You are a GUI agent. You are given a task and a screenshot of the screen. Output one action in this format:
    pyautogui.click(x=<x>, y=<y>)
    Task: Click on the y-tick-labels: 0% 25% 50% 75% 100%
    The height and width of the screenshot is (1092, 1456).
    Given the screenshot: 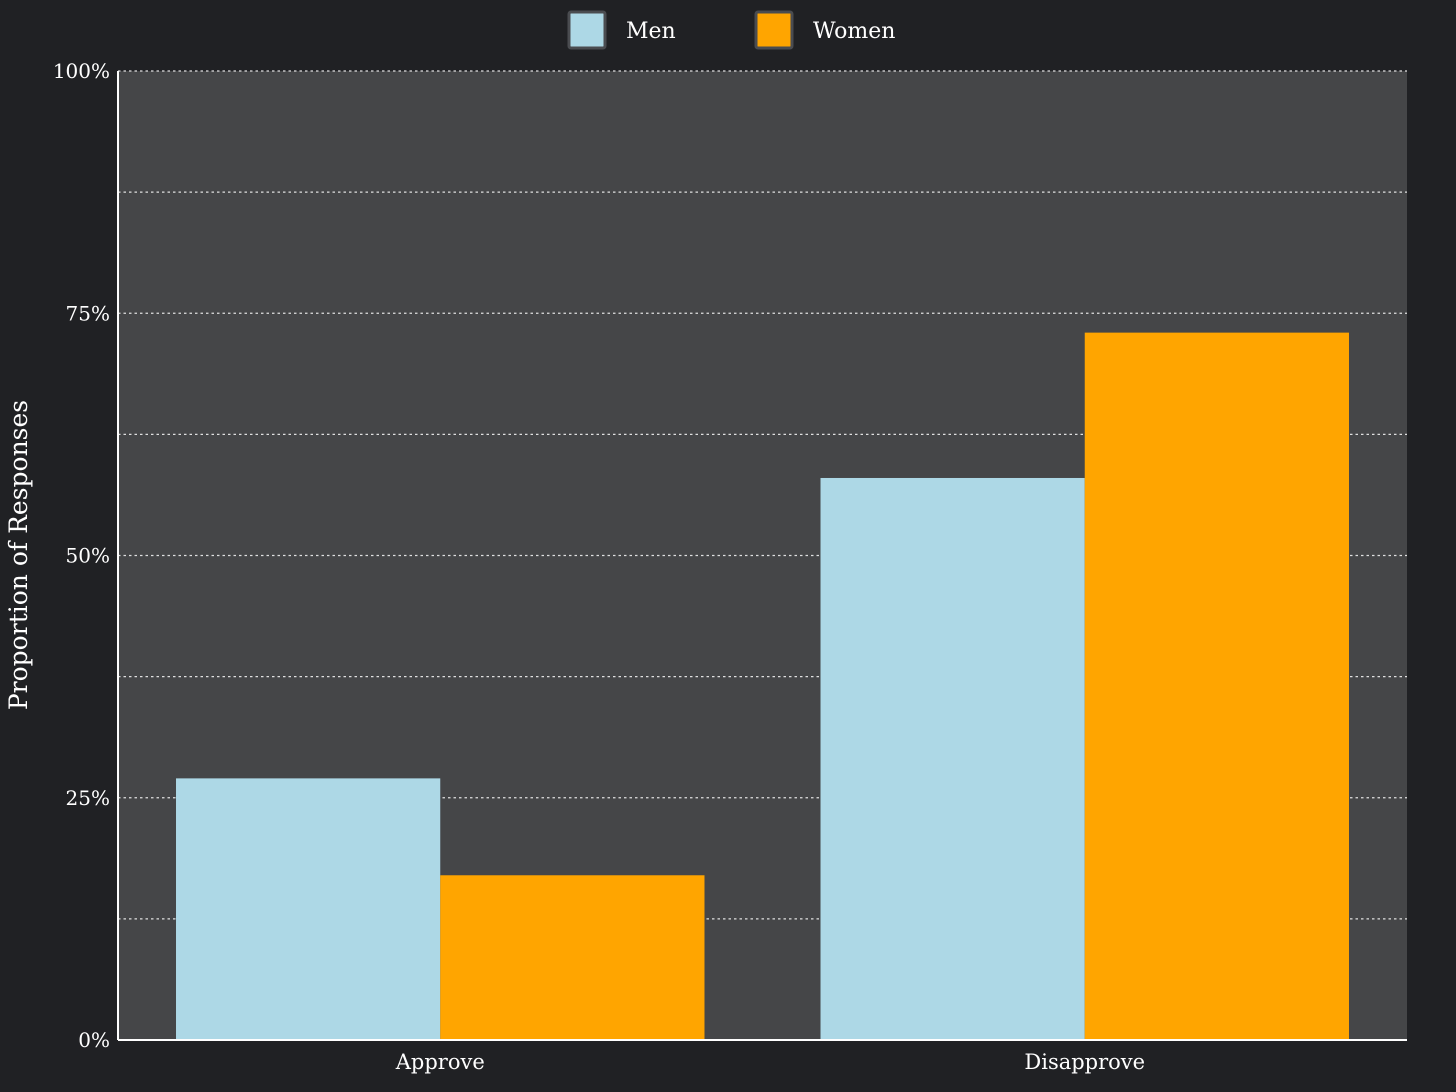 What is the action you would take?
    pyautogui.click(x=81, y=555)
    